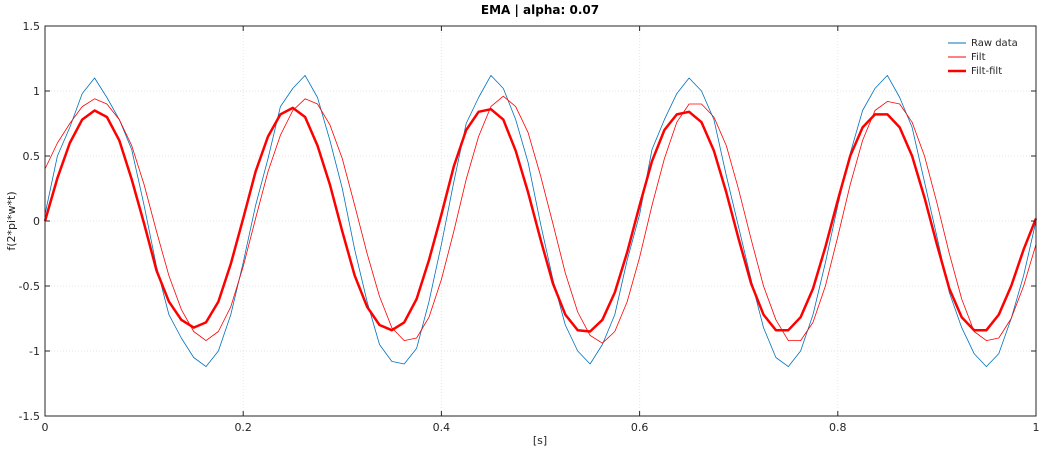  I want to click on legend: Raw data Filt Filt-filt, so click(988, 57).